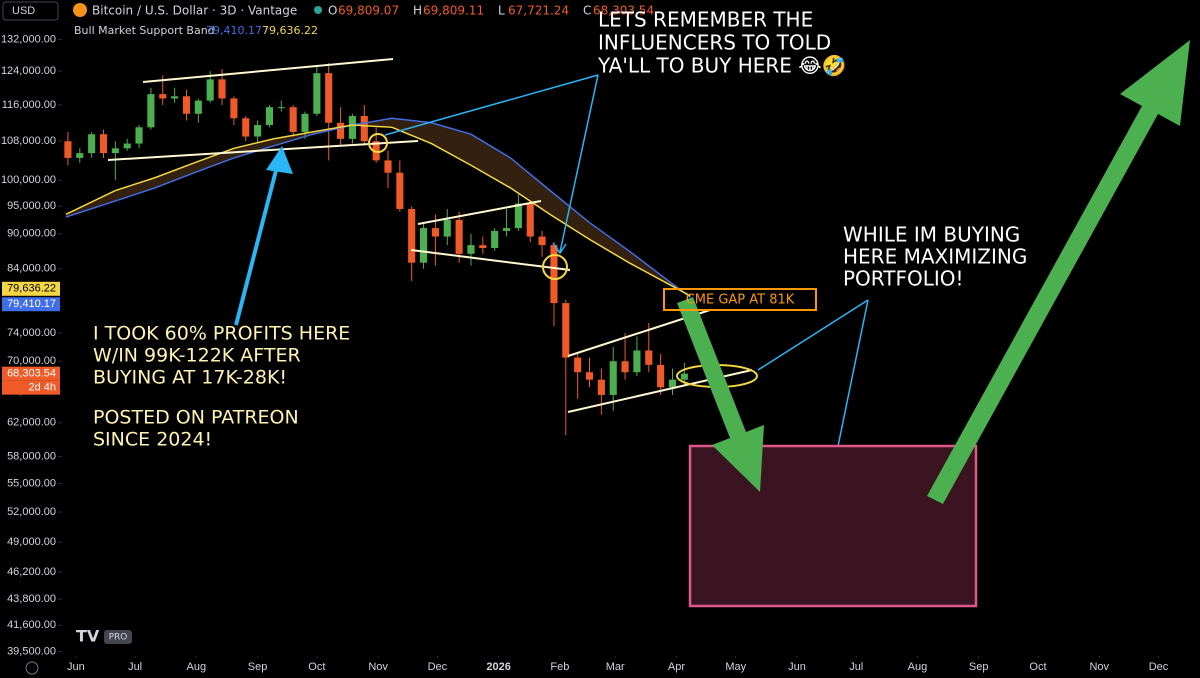  I want to click on band-line, so click(378, 210).